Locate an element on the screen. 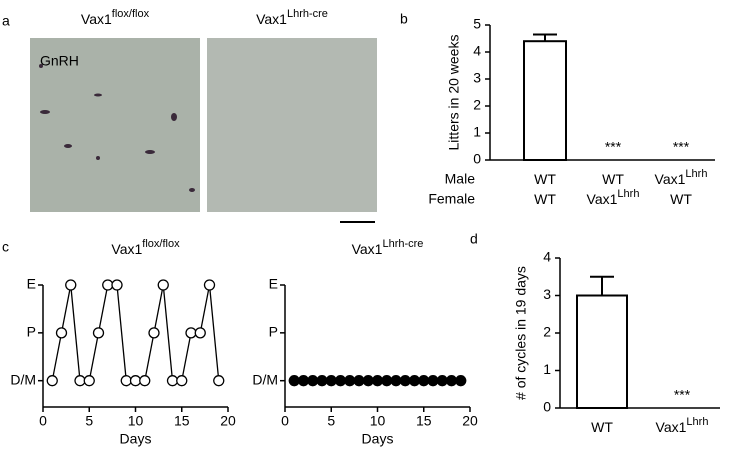 The height and width of the screenshot is (452, 736). row-name: Male is located at coordinates (460, 179).